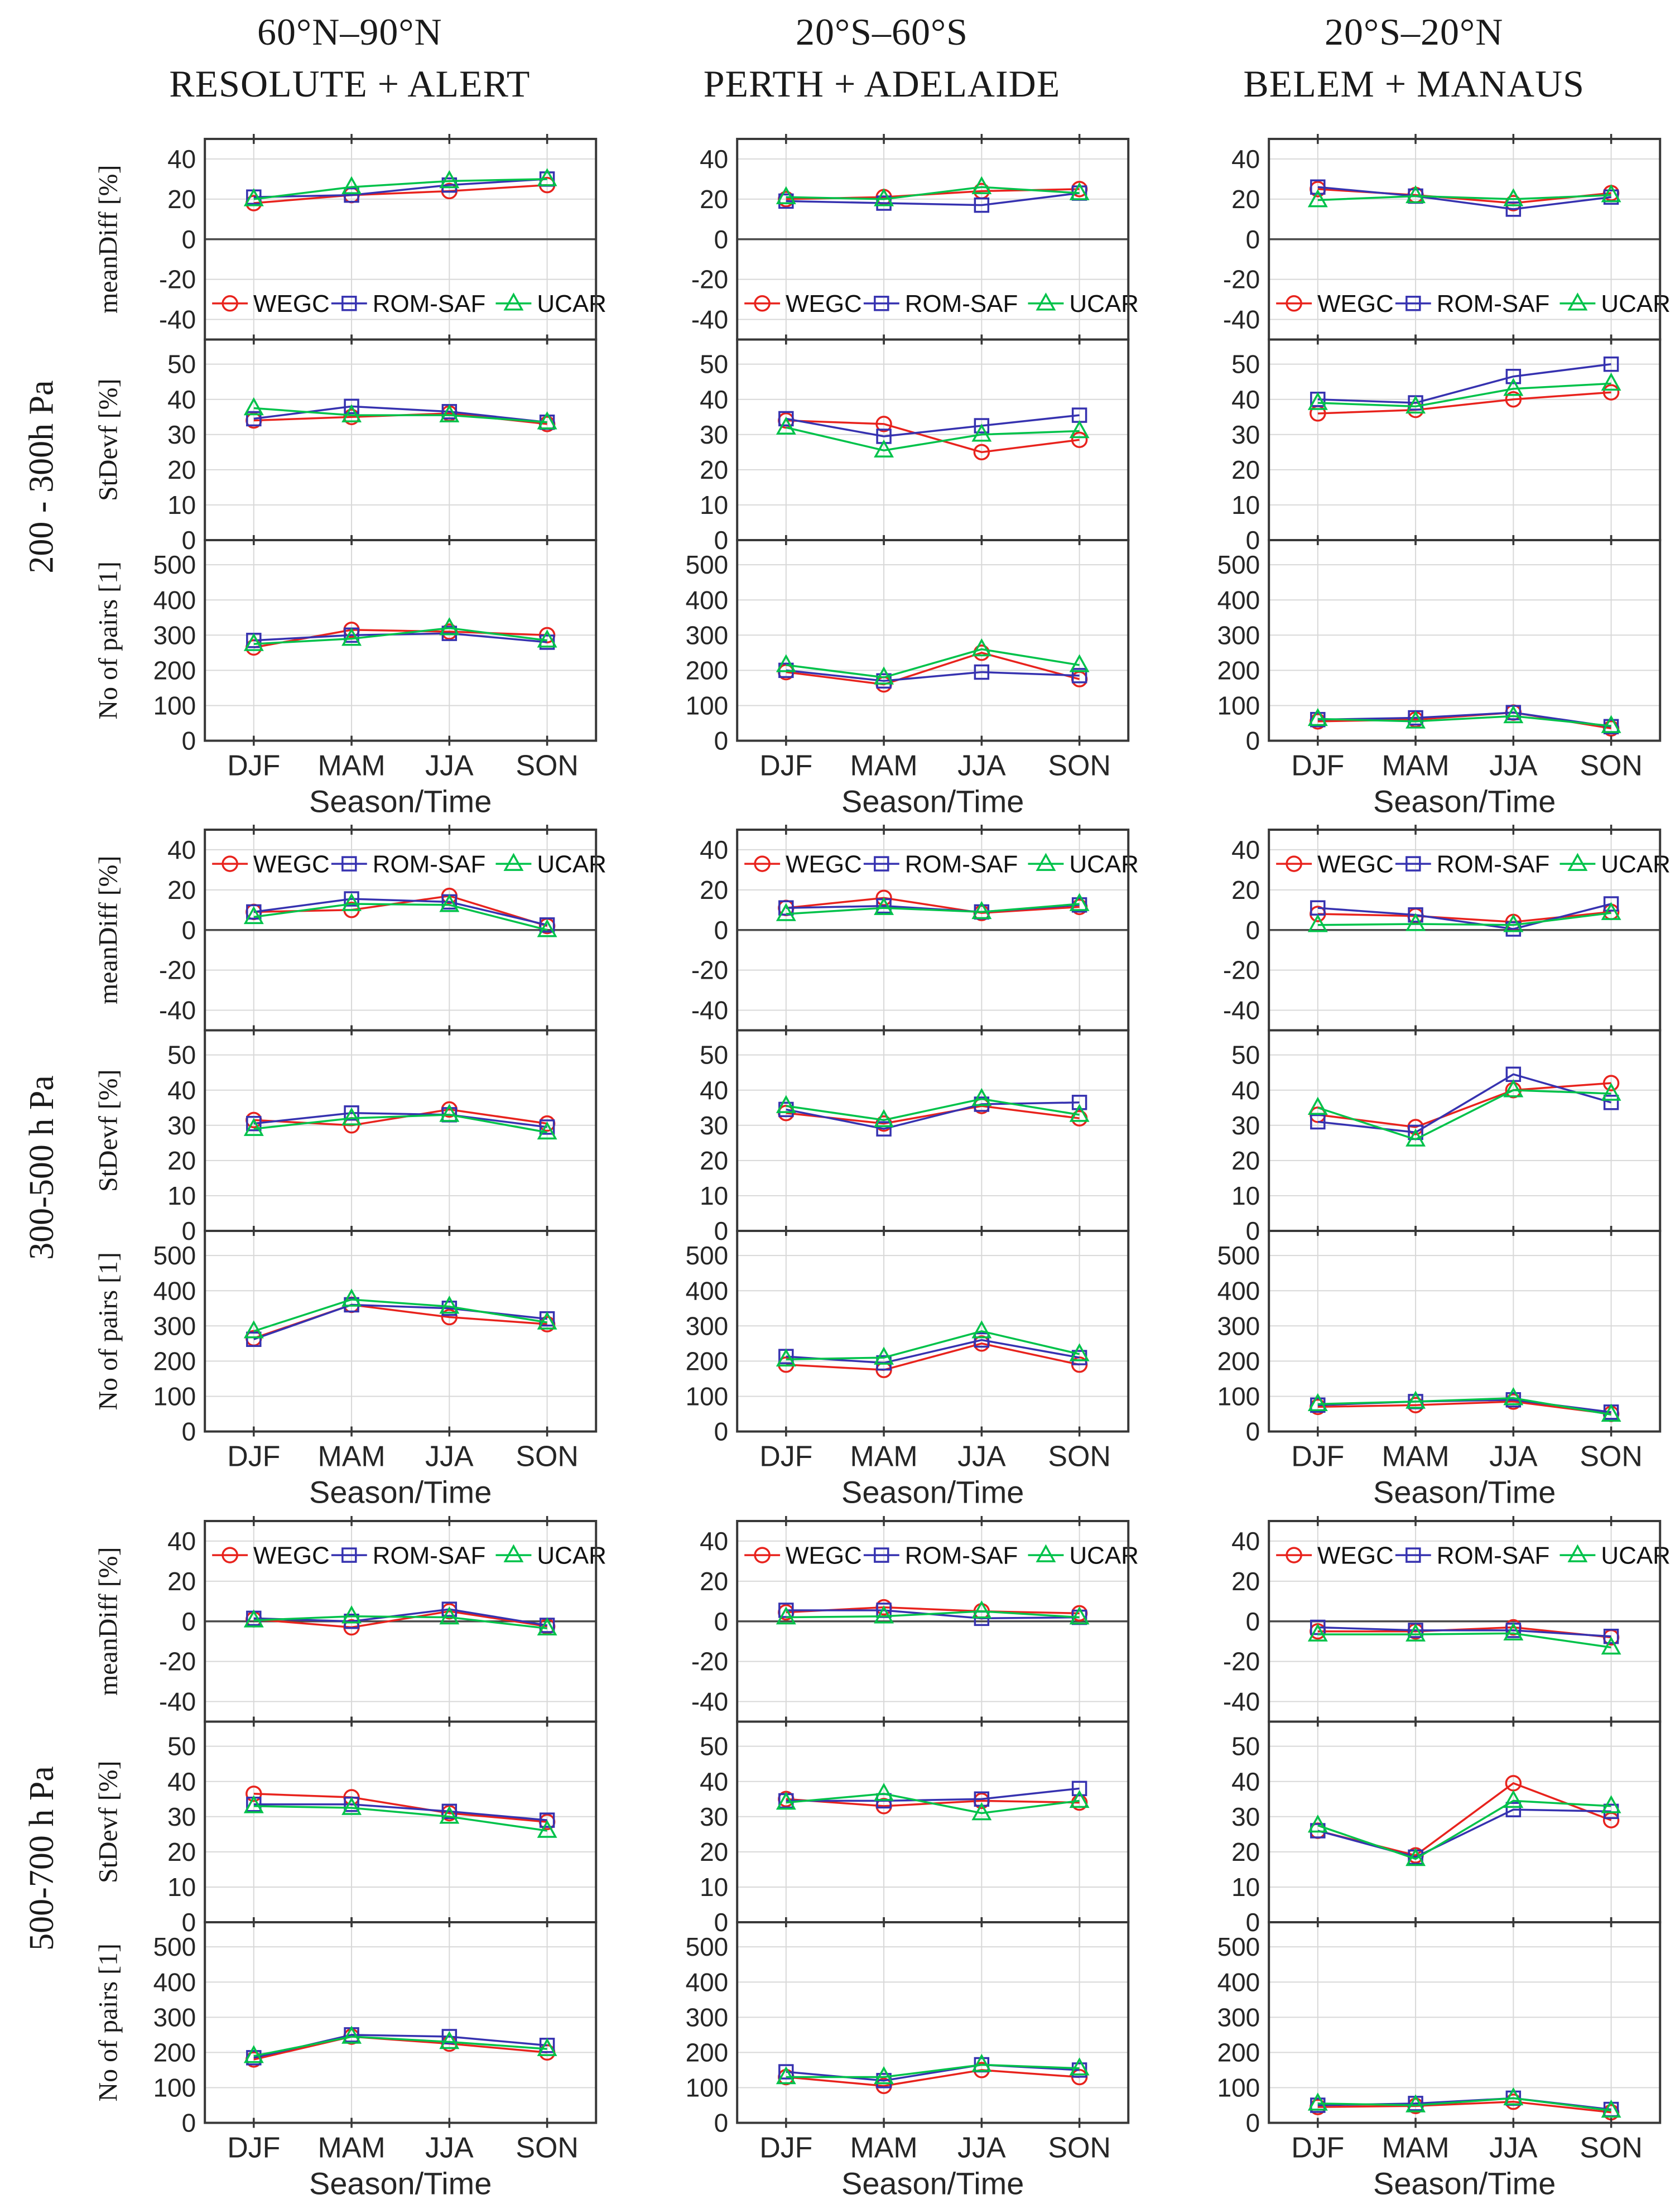 Image resolution: width=1680 pixels, height=2204 pixels. I want to click on y-tick-label: 100, so click(1238, 706).